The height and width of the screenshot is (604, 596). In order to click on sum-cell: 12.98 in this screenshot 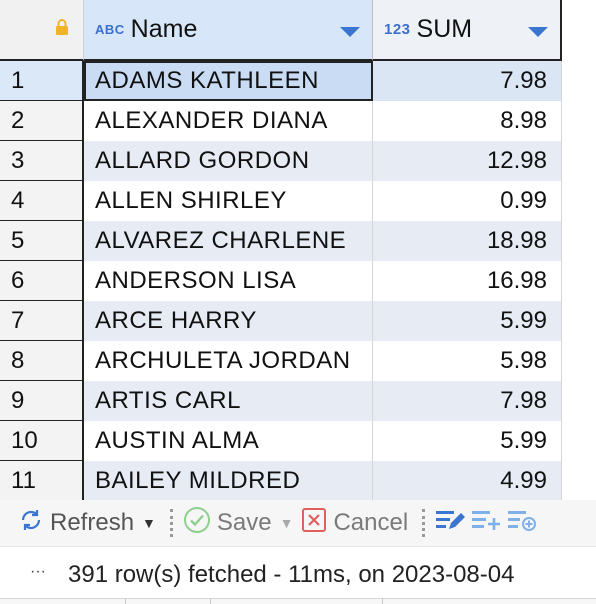, I will do `click(467, 161)`.